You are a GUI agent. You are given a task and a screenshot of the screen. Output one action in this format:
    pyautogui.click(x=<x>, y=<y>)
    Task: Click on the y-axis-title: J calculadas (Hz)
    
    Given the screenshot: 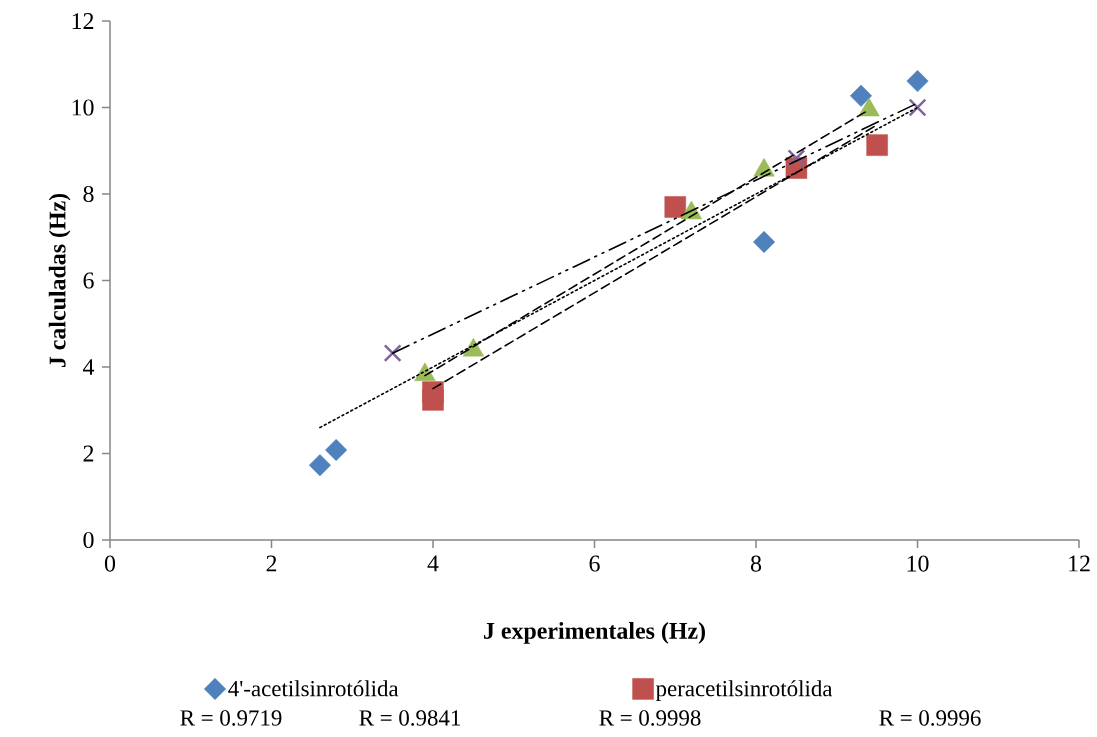 What is the action you would take?
    pyautogui.click(x=59, y=280)
    